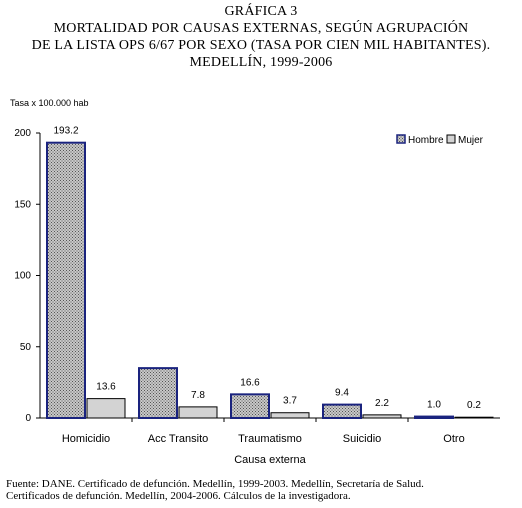  Describe the element at coordinates (342, 393) in the screenshot. I see `data-label: 9.4` at that location.